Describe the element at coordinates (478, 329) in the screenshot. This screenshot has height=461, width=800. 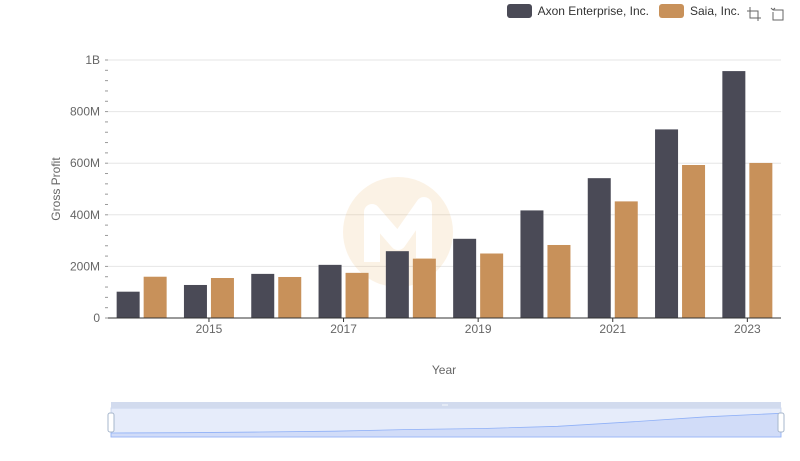
I see `x-tick-label: 2019` at that location.